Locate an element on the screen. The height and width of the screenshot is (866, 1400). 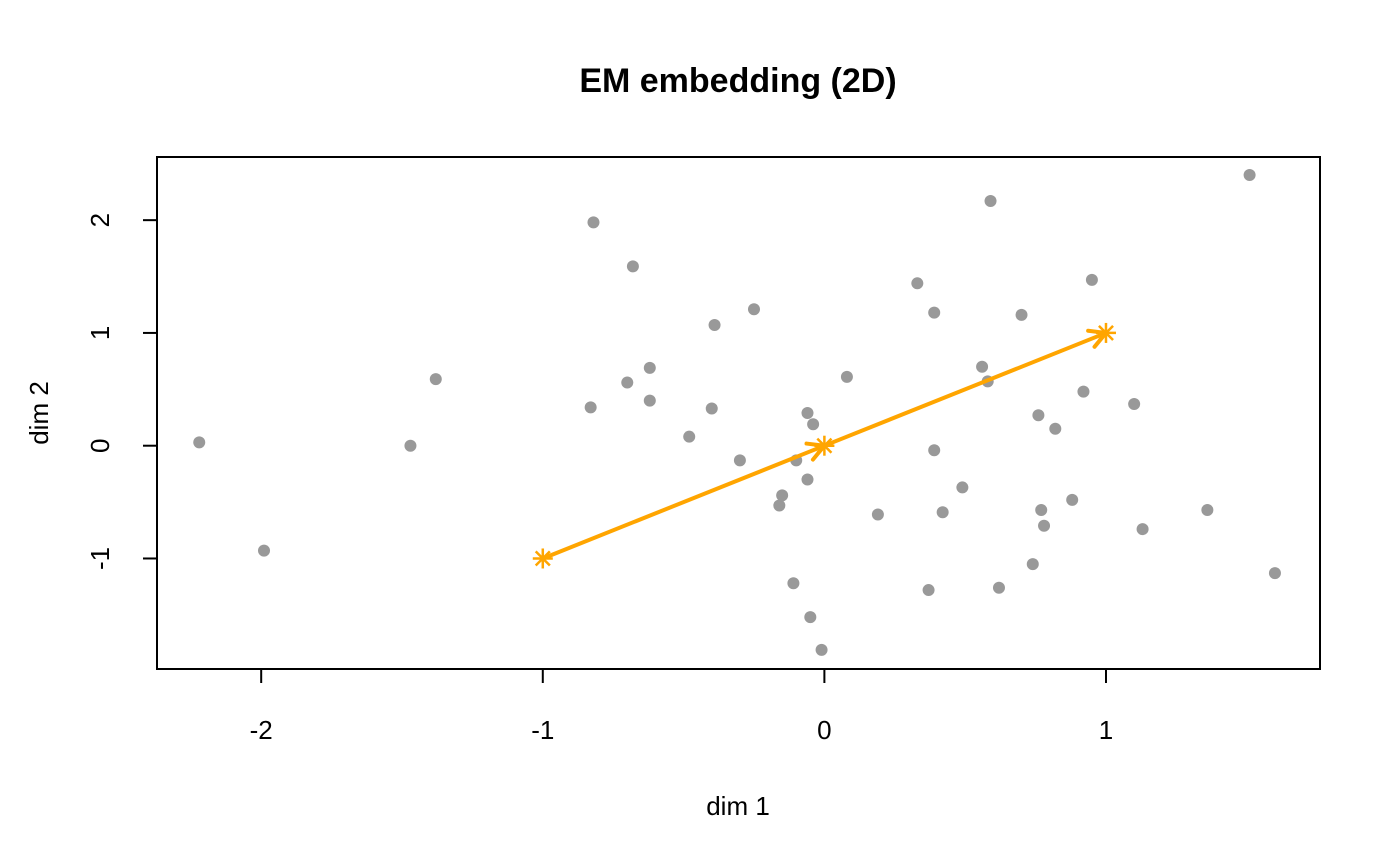
y-tick-label: 2 is located at coordinates (100, 220).